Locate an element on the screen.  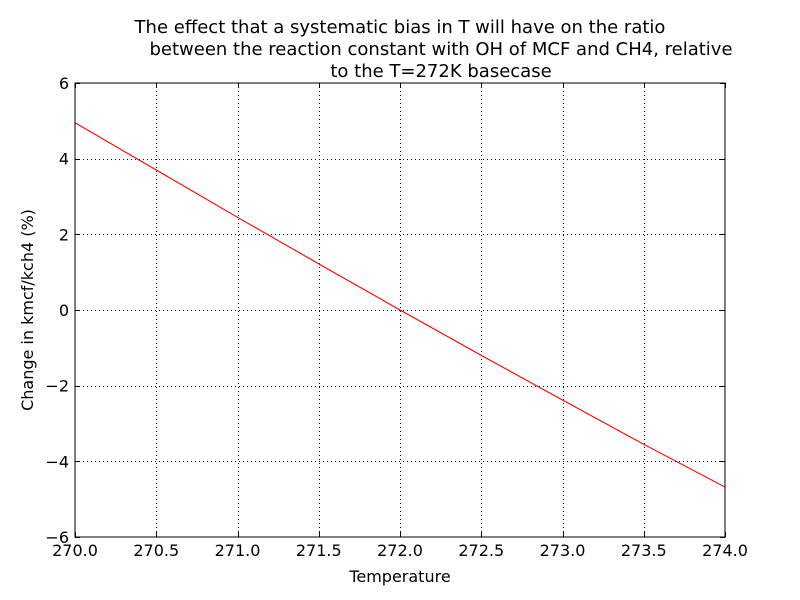
y-tick-label: −2 is located at coordinates (57, 386).